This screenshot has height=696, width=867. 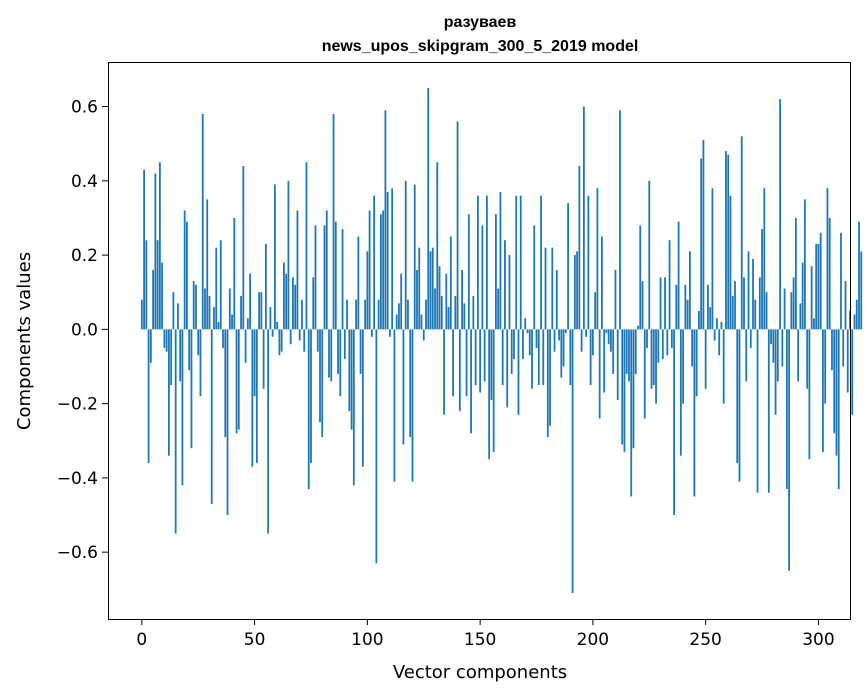 What do you see at coordinates (24, 341) in the screenshot?
I see `y-axis-label: Components values` at bounding box center [24, 341].